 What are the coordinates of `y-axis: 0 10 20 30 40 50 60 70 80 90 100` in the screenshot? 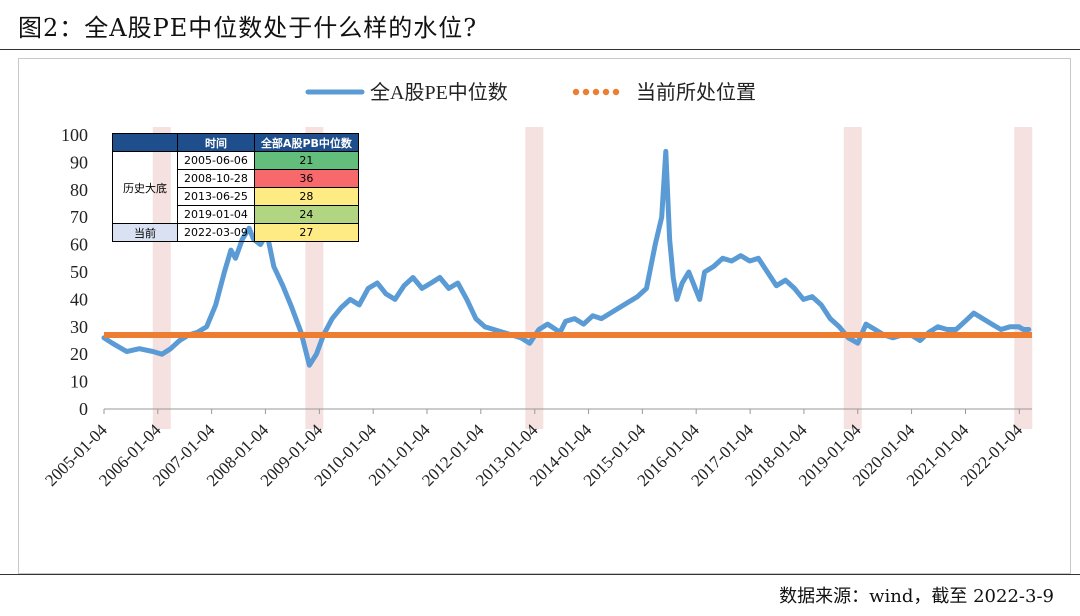 It's located at (74, 272).